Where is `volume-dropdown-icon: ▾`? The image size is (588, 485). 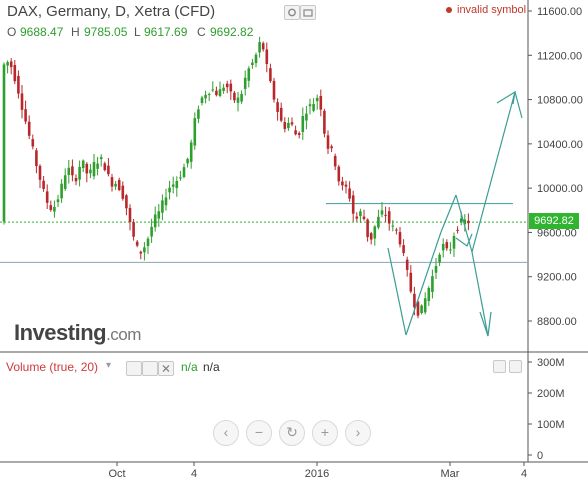 volume-dropdown-icon: ▾ is located at coordinates (109, 365).